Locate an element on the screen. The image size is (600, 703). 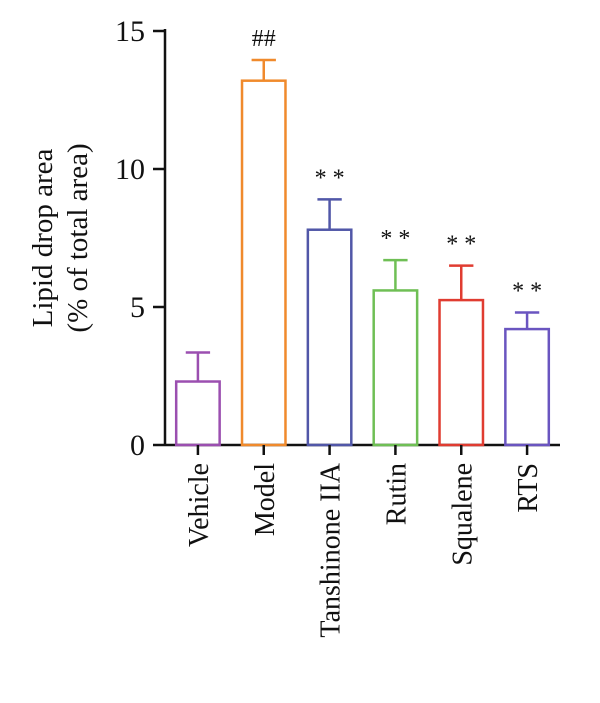
significance-label-3: * * is located at coordinates (395, 239).